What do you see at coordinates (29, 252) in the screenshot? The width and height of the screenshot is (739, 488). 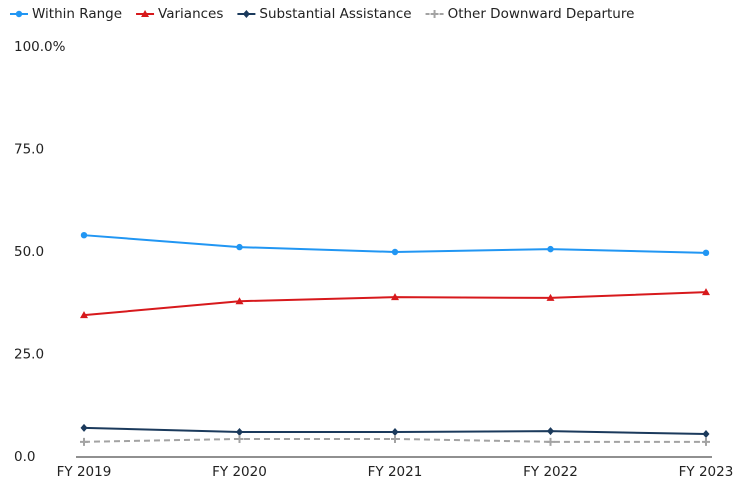 I see `y-tick-label: 50.0` at bounding box center [29, 252].